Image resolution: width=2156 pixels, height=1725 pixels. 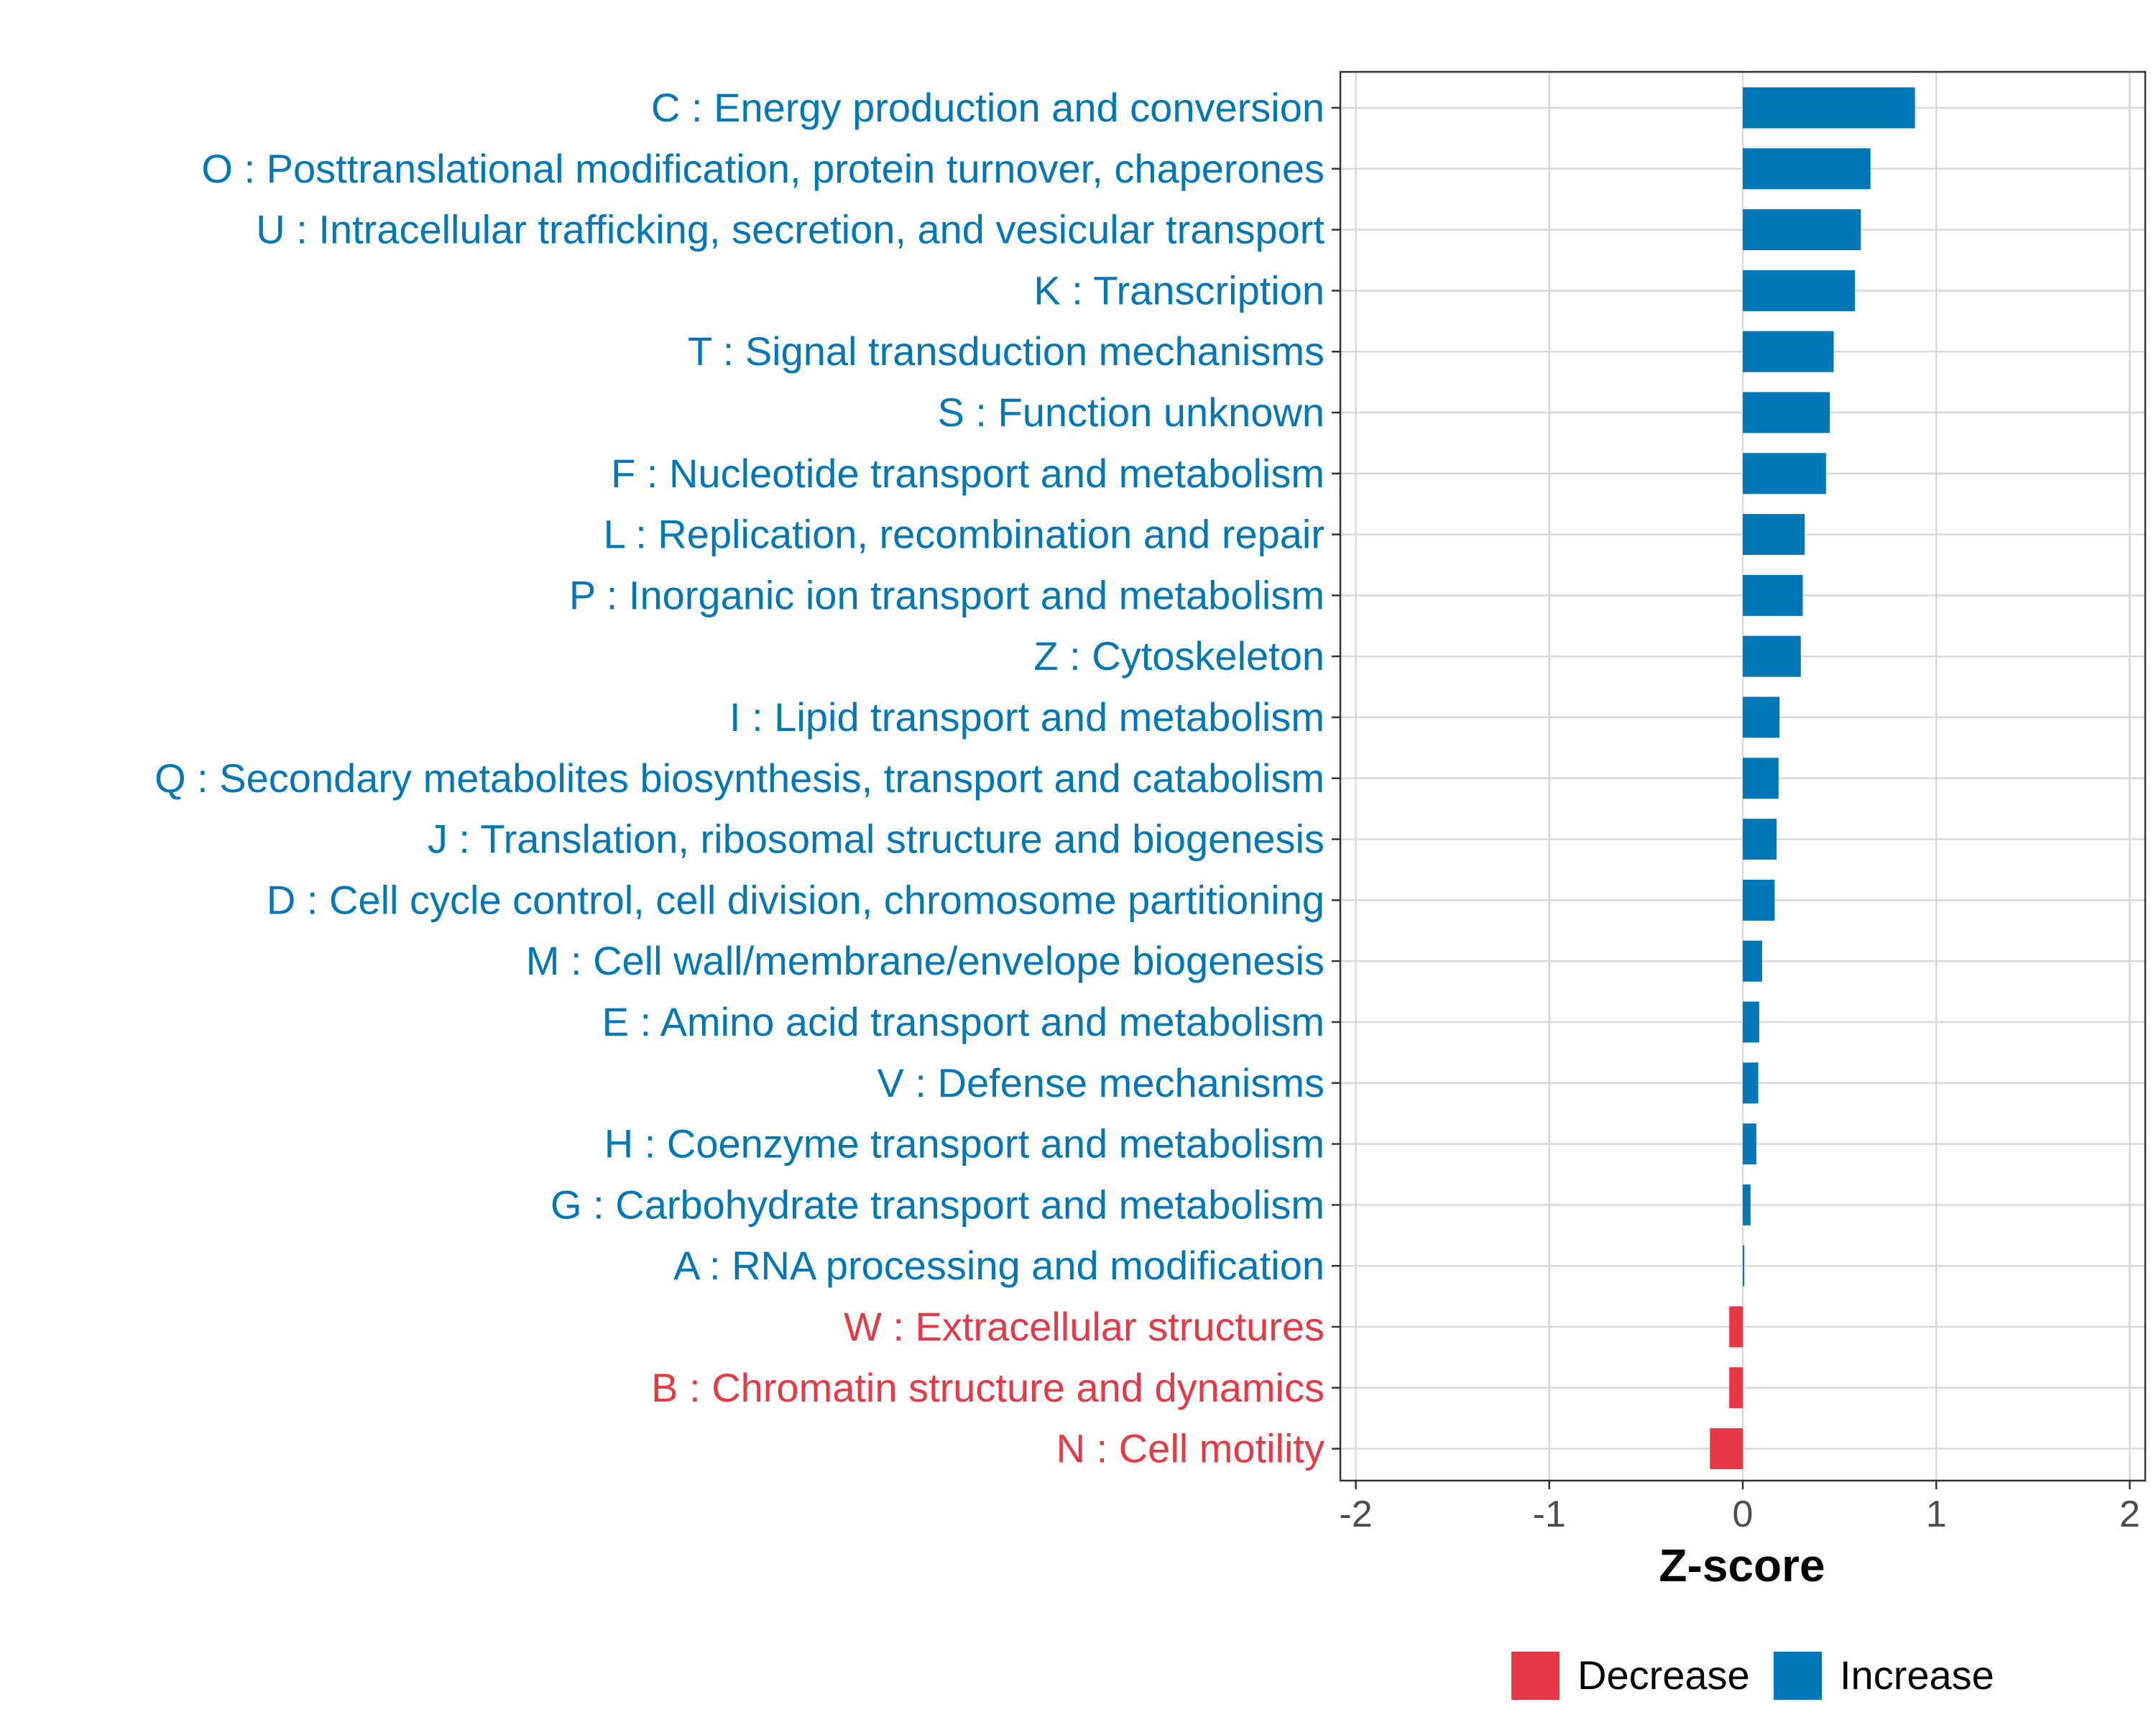 What do you see at coordinates (988, 1387) in the screenshot?
I see `y-tick-label: B : Chromatin structure and dynamics` at bounding box center [988, 1387].